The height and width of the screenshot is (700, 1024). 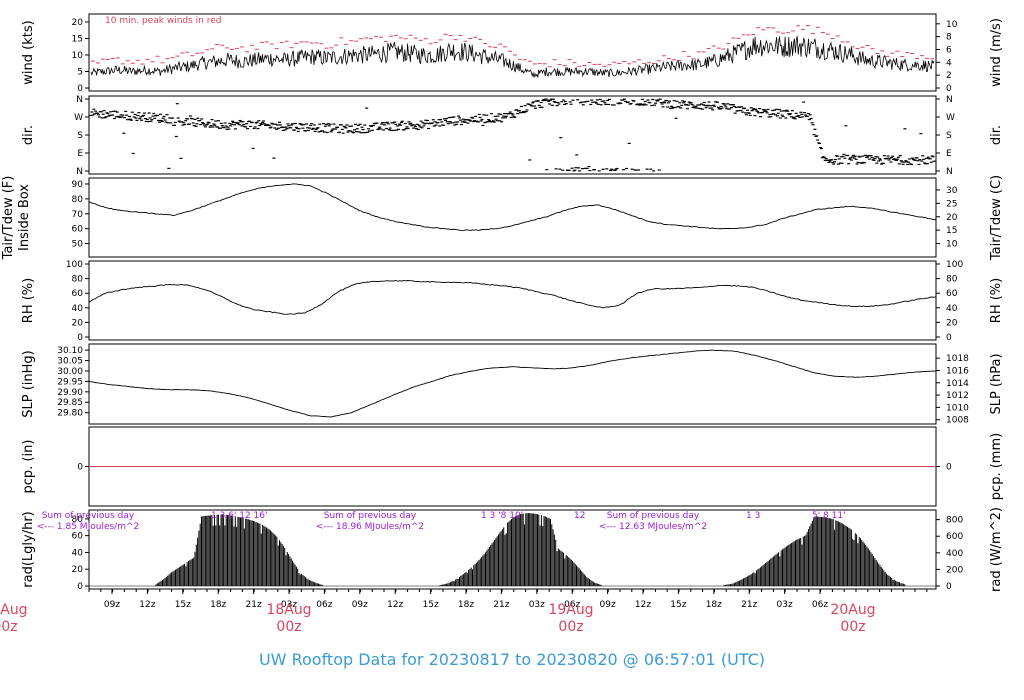 What do you see at coordinates (957, 421) in the screenshot?
I see `right-tick-label: 1008` at bounding box center [957, 421].